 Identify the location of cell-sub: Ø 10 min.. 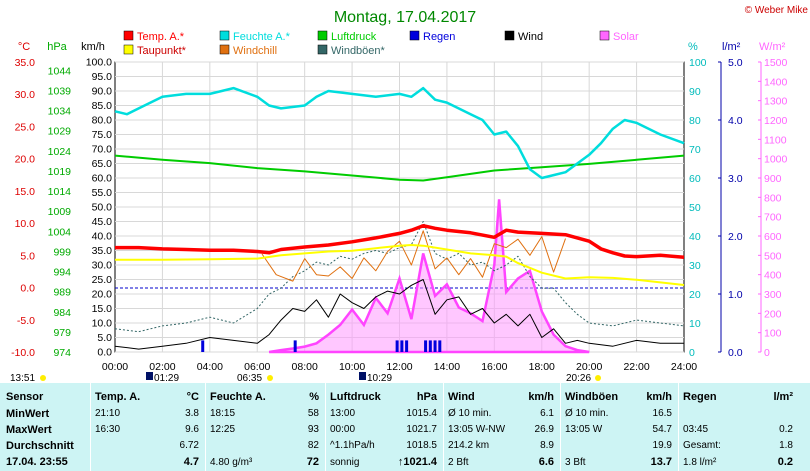
(470, 413).